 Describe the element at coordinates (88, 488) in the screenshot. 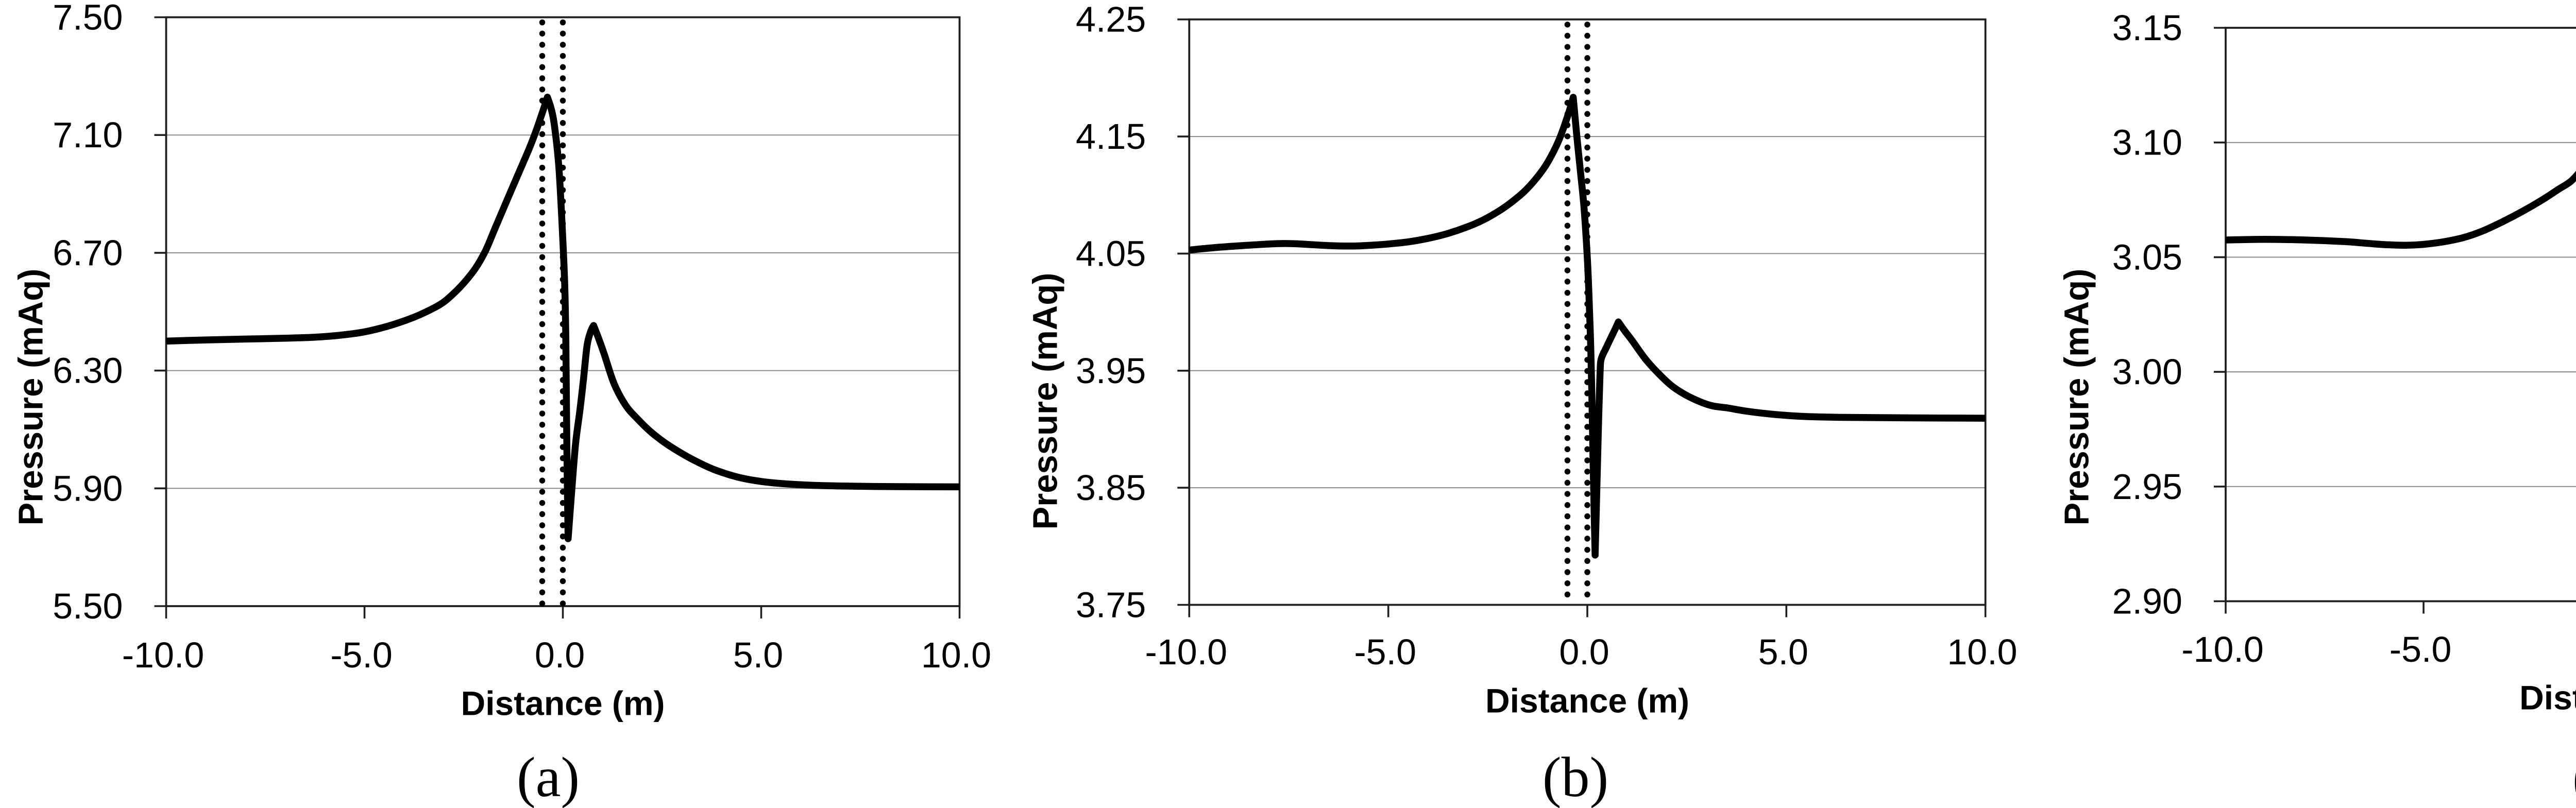

I see `svg-text: 5.90` at that location.